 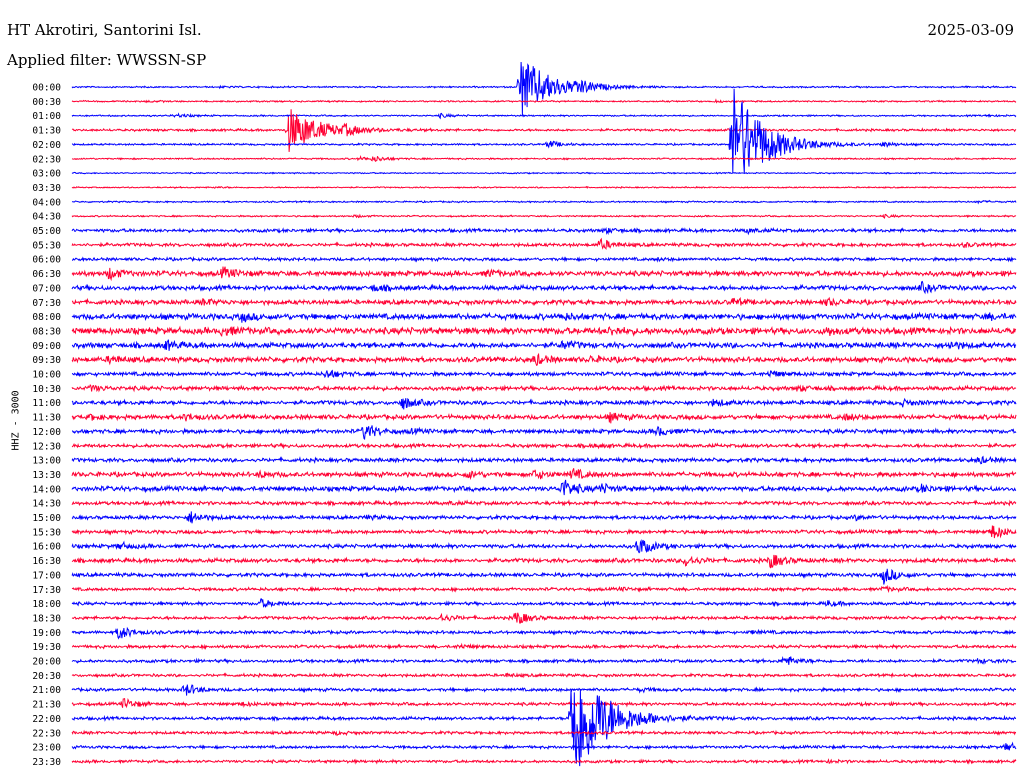 I want to click on time-tick-label: 07:30, so click(x=46, y=303).